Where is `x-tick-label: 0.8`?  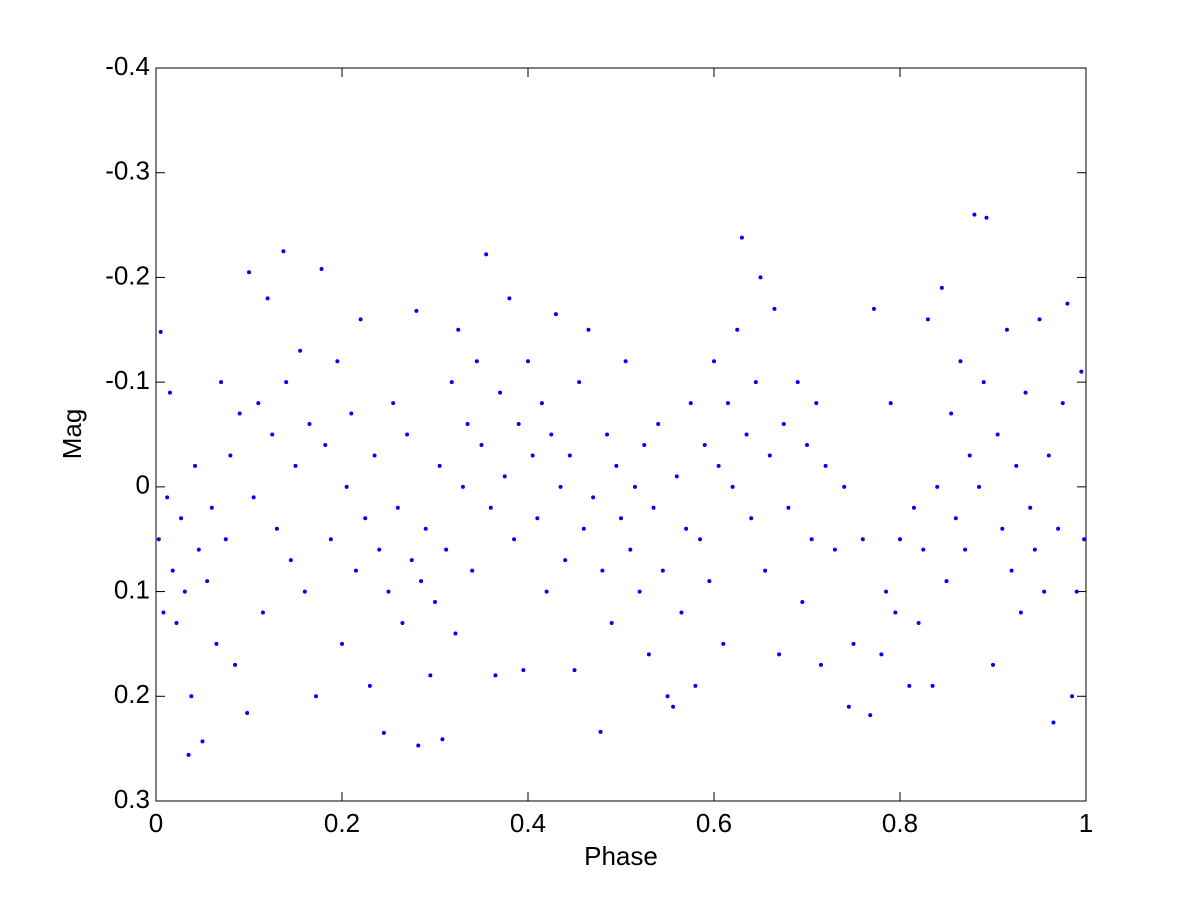 x-tick-label: 0.8 is located at coordinates (900, 823).